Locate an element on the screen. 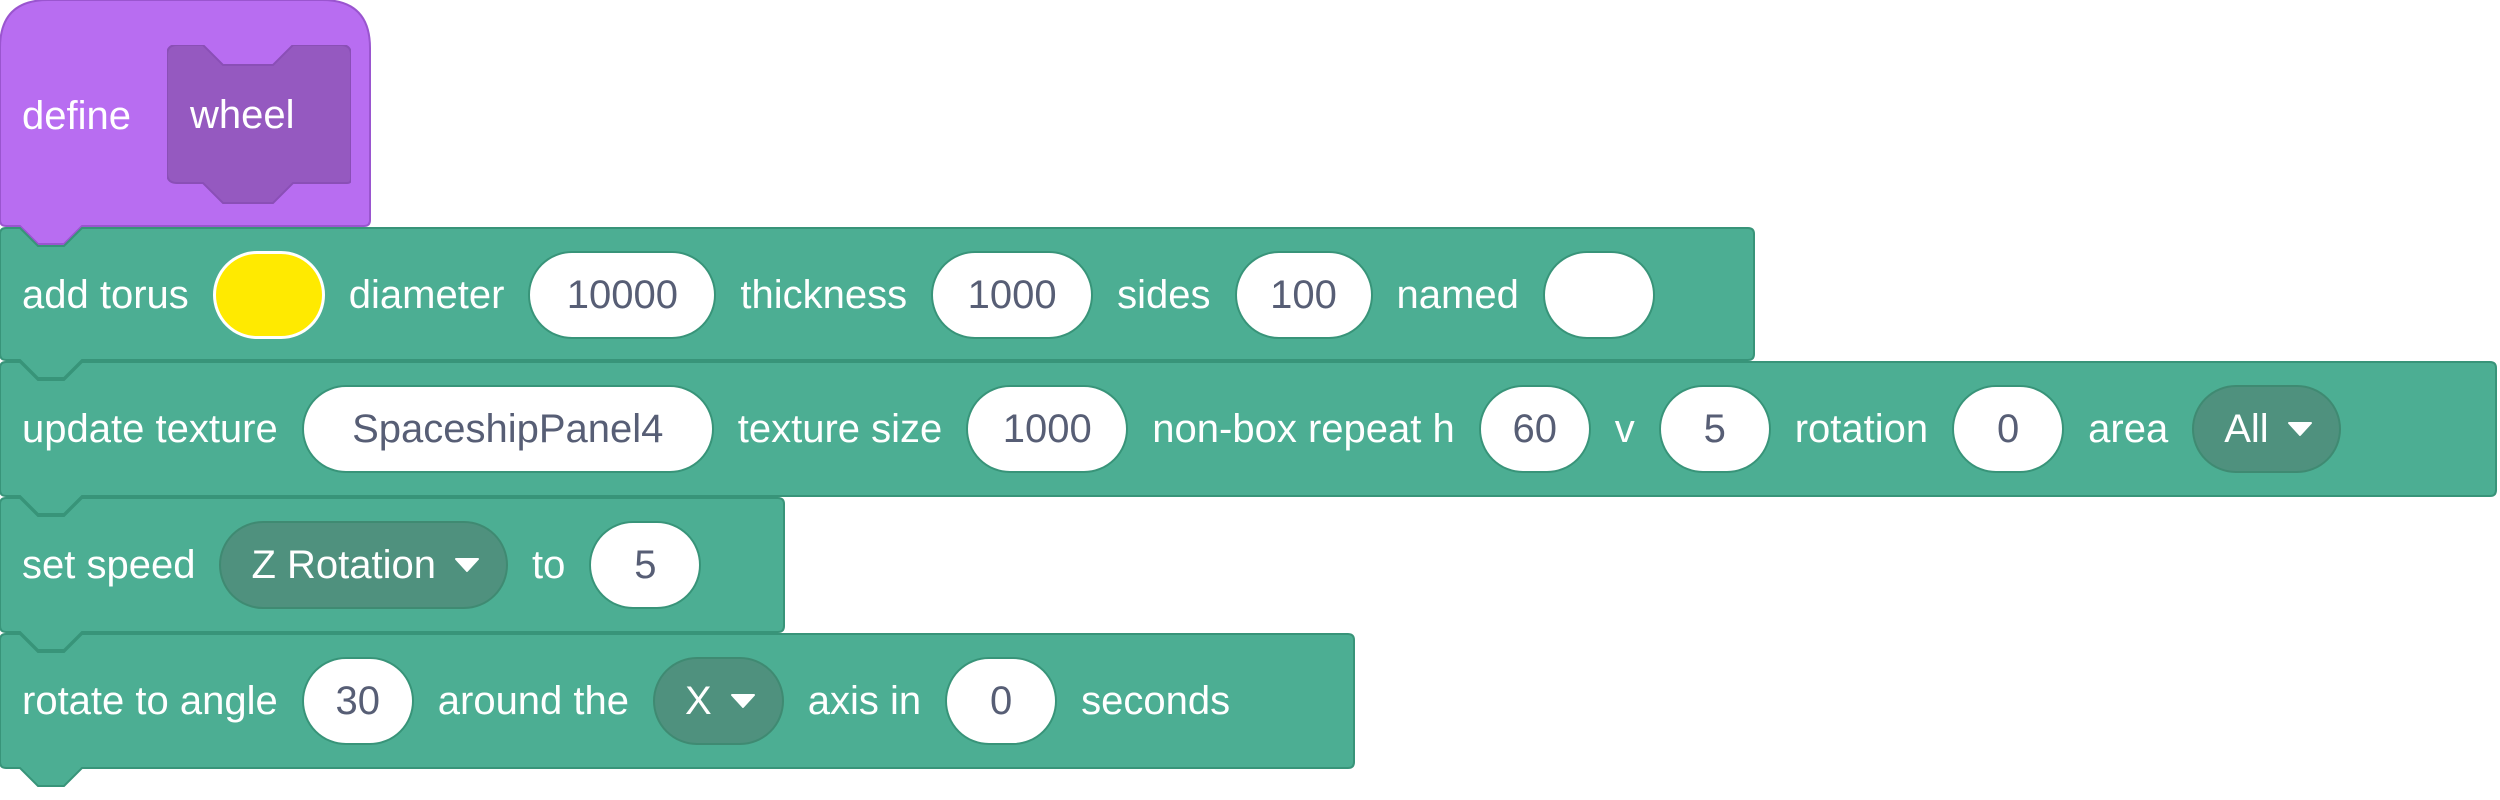  texture-size-label: texture size is located at coordinates (840, 429).